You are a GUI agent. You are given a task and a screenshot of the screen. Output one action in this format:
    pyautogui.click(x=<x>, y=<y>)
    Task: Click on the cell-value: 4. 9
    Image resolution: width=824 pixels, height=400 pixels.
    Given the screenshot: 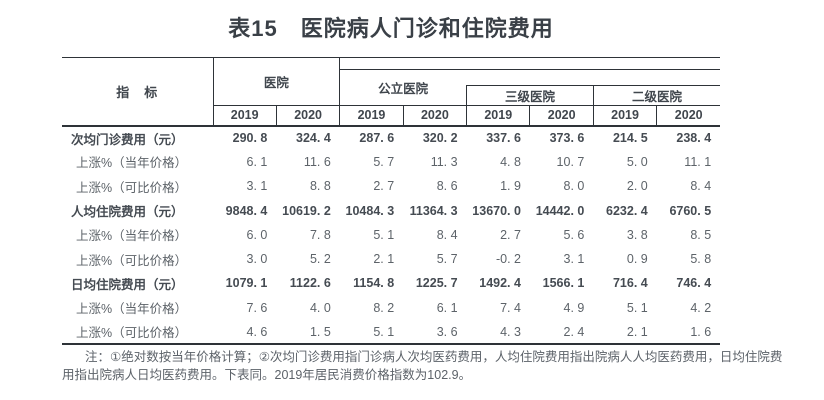 What is the action you would take?
    pyautogui.click(x=574, y=307)
    